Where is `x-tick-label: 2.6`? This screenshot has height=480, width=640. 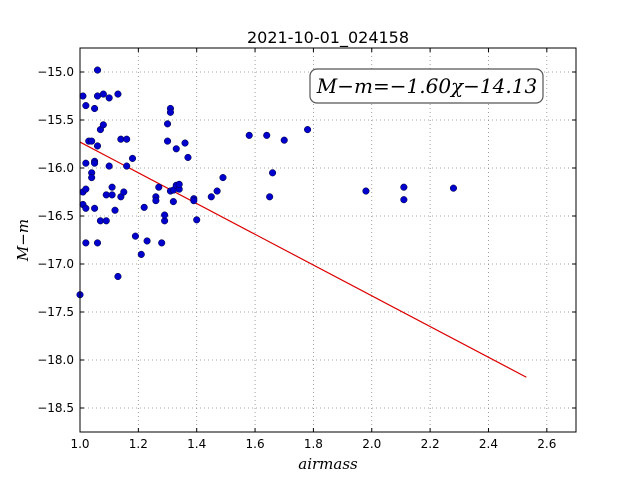
x-tick-label: 2.6 is located at coordinates (546, 444).